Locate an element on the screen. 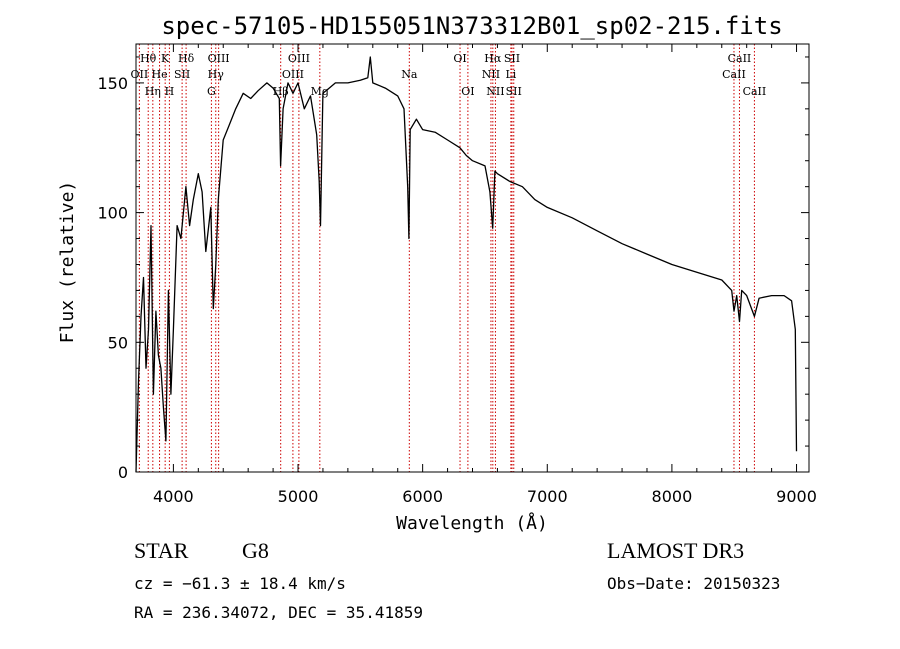 The image size is (900, 649). line-marker-label-24: CaII is located at coordinates (740, 58).